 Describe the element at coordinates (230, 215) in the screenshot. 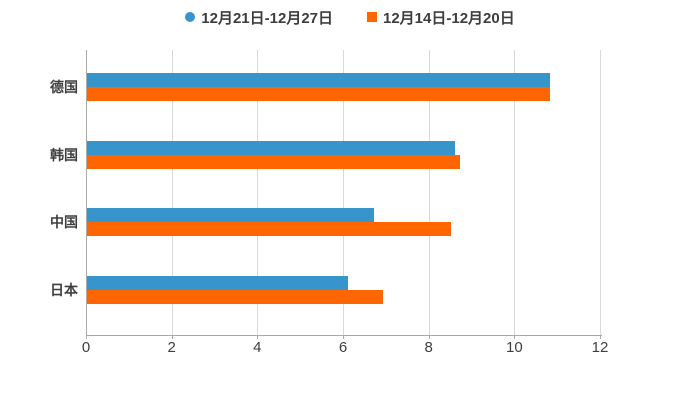

I see `bar-中国-series-0` at that location.